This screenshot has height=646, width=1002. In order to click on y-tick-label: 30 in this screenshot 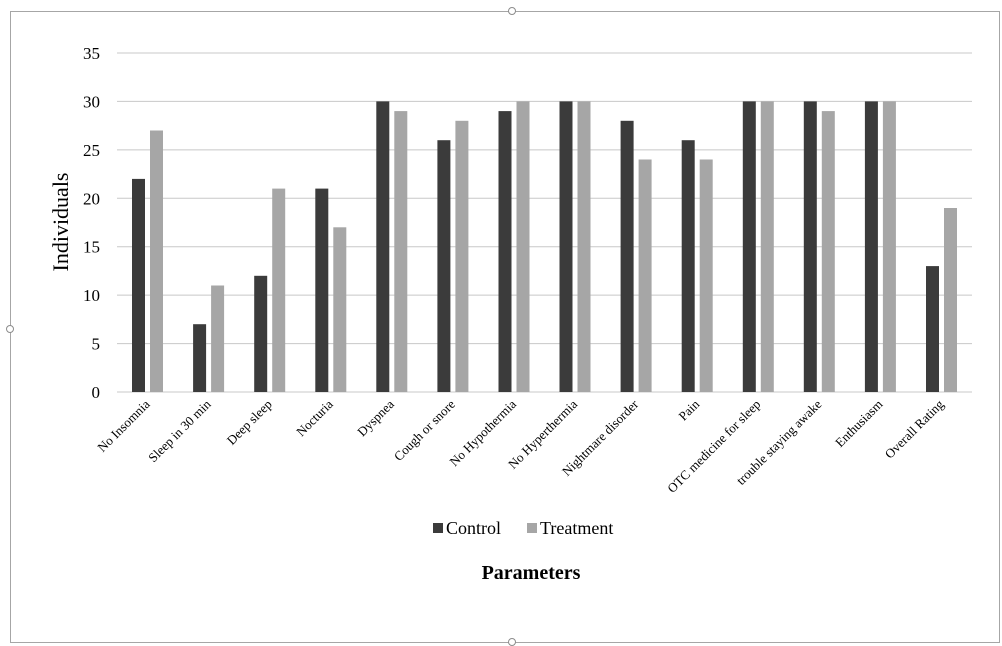, I will do `click(91, 101)`.